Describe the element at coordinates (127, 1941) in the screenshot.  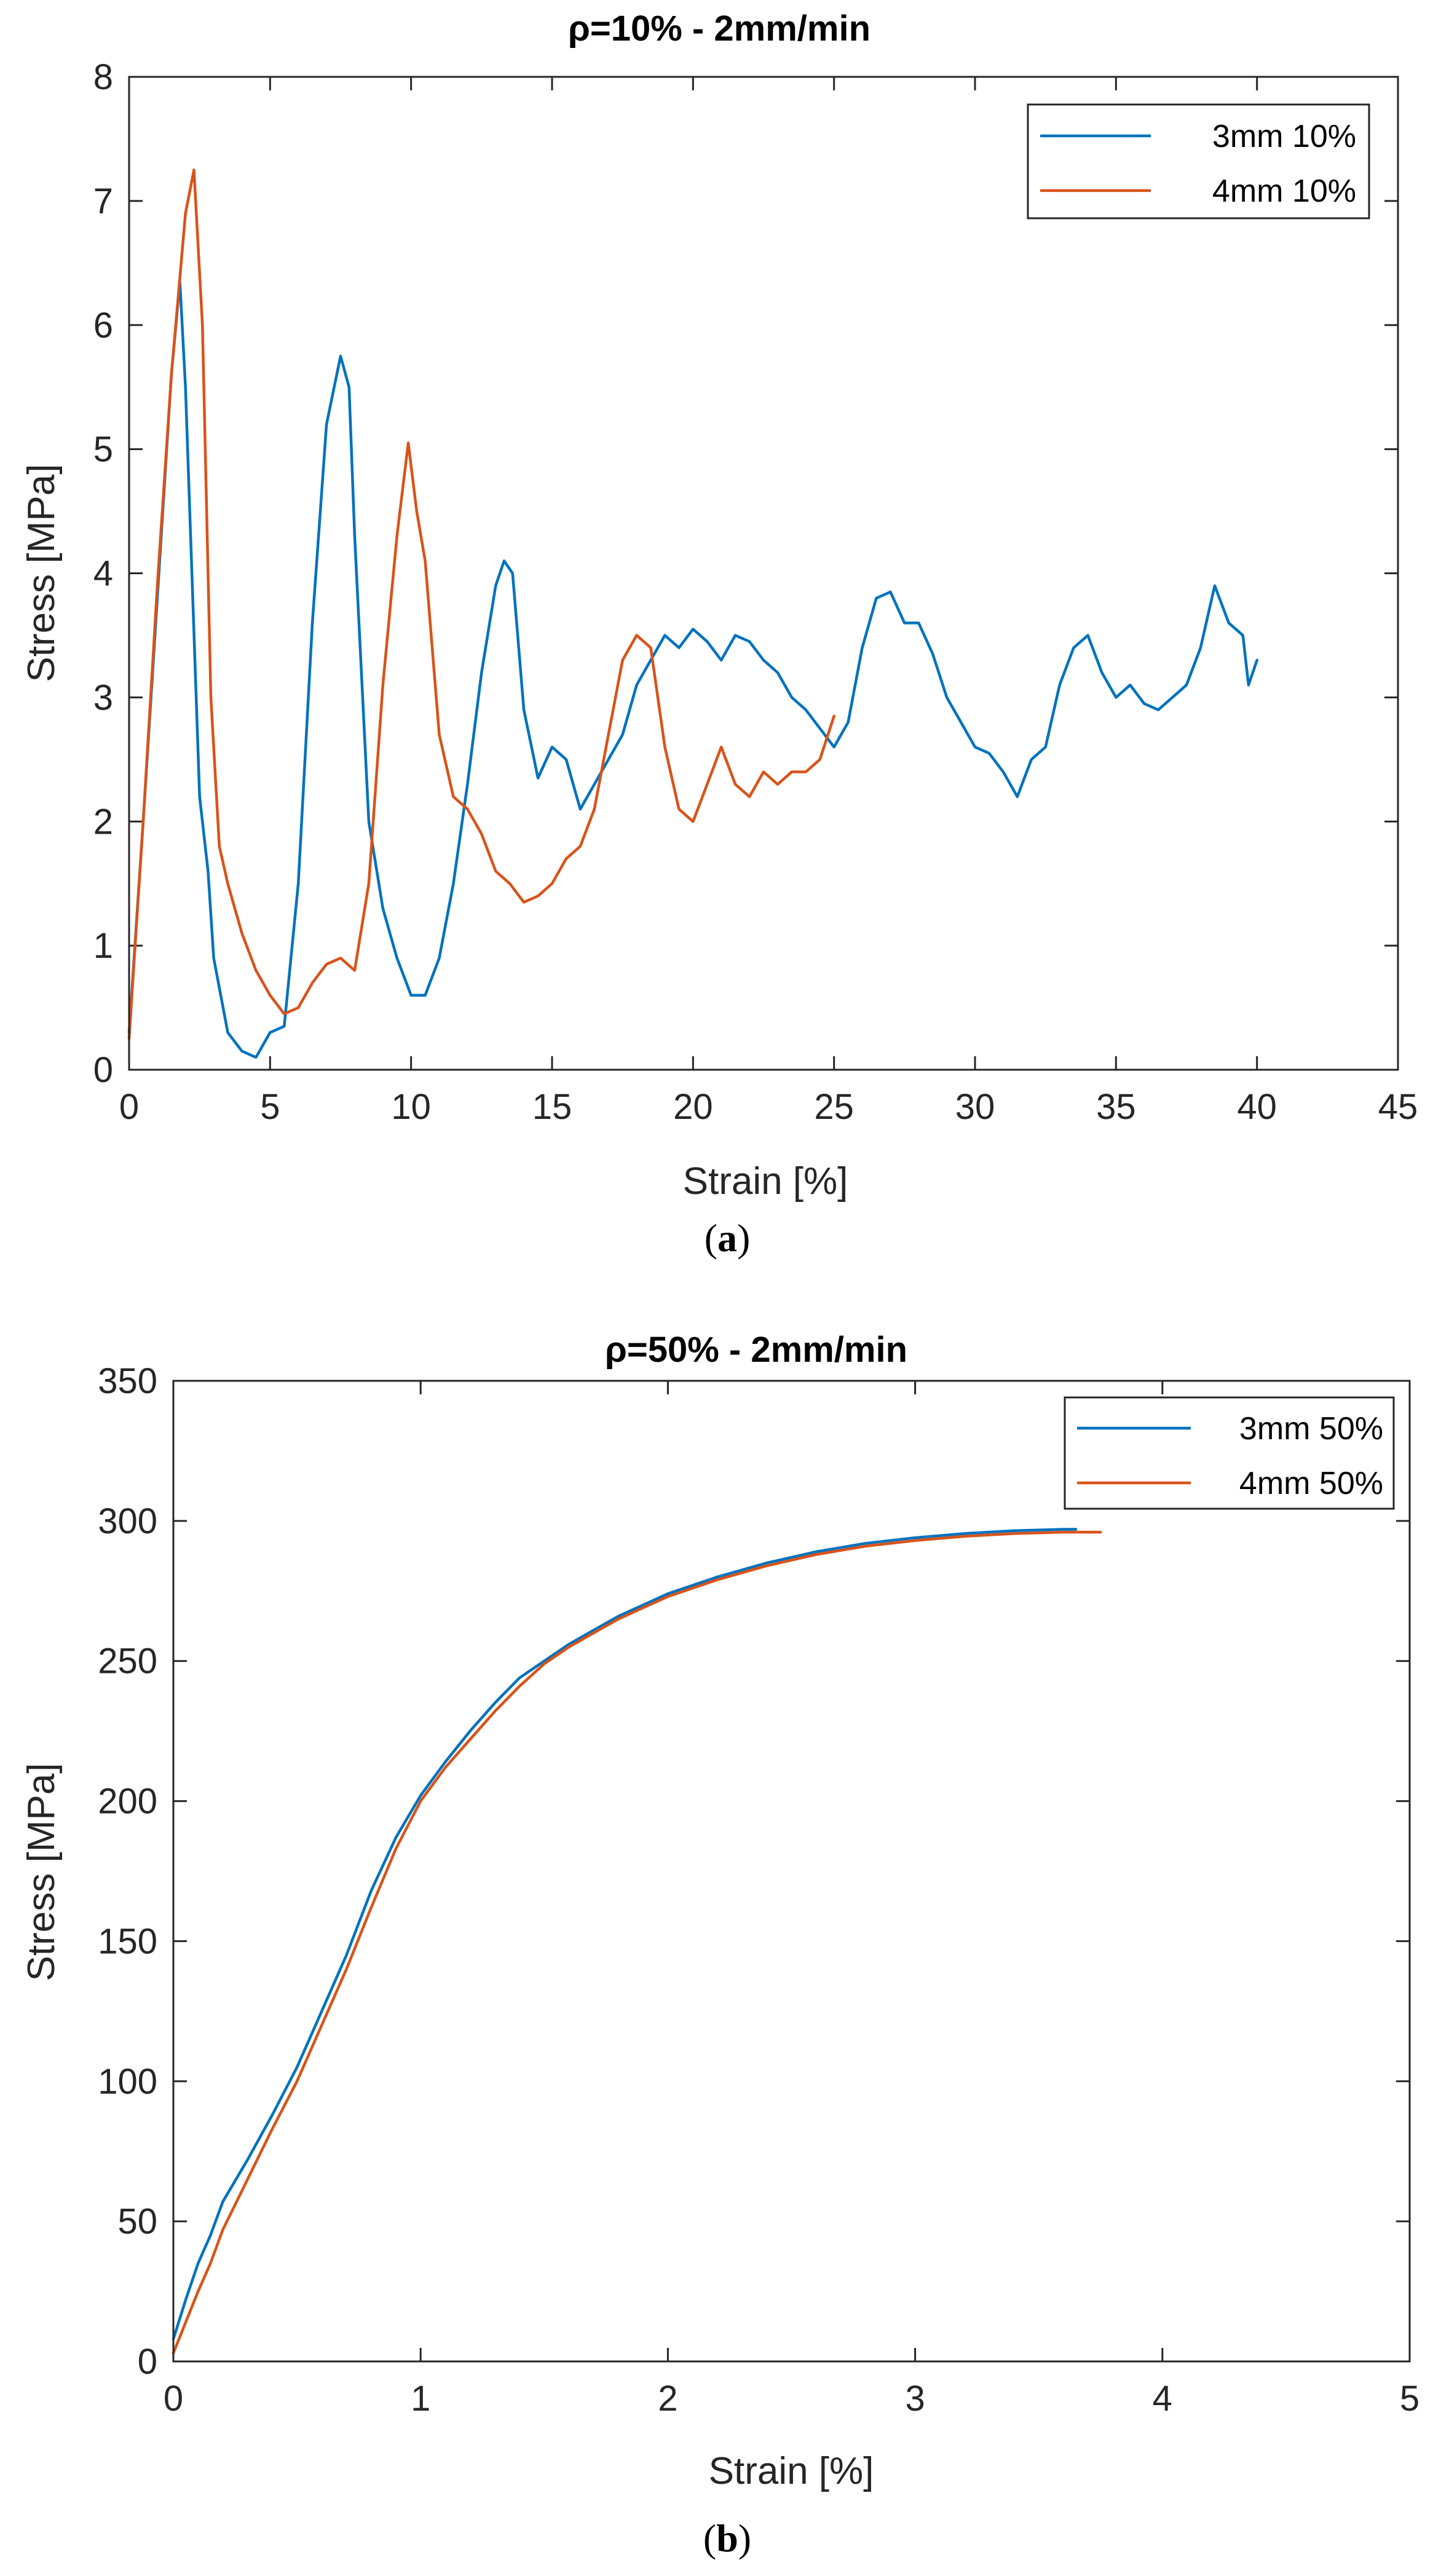
I see `chart-b-ytick-label-3: 150` at that location.